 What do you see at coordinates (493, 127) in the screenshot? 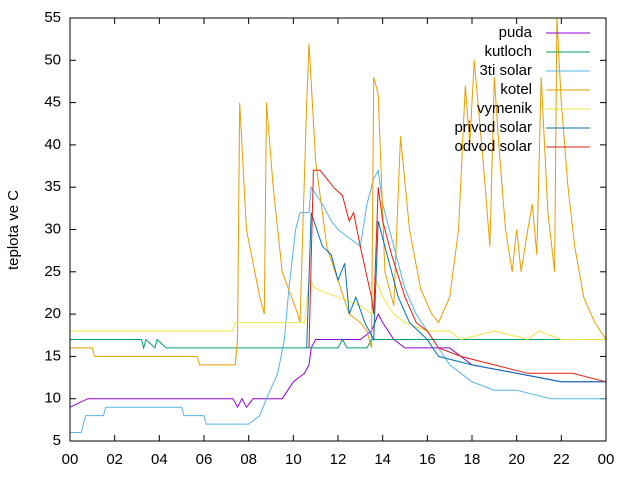
I see `legend-label: privod solar` at bounding box center [493, 127].